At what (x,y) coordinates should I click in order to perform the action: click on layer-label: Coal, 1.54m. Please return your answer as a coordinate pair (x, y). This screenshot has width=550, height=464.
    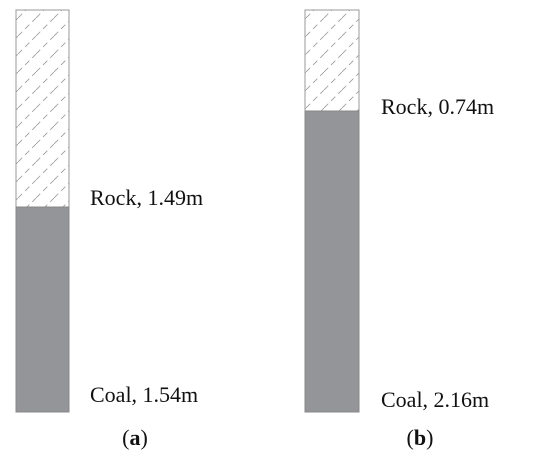
    Looking at the image, I should click on (144, 394).